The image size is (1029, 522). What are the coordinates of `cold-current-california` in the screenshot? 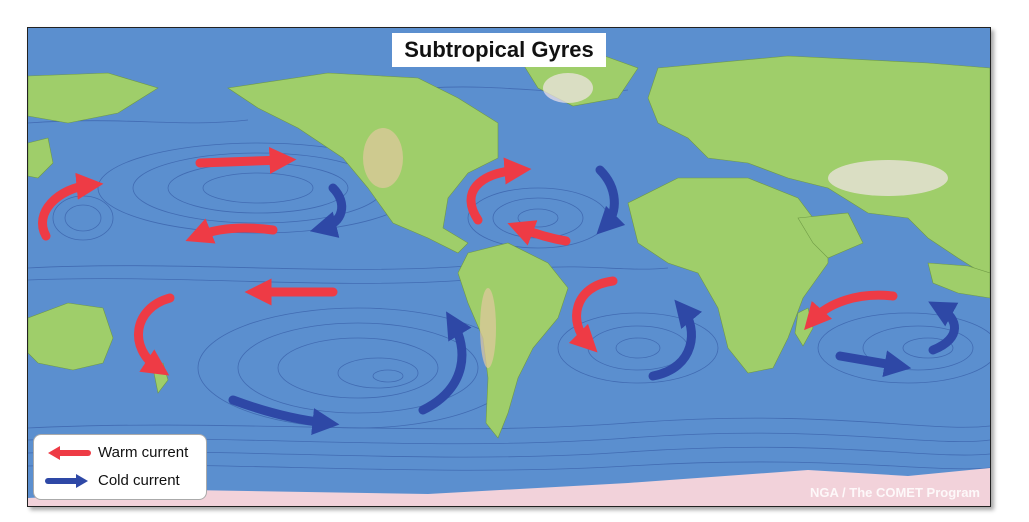 It's located at (328, 210).